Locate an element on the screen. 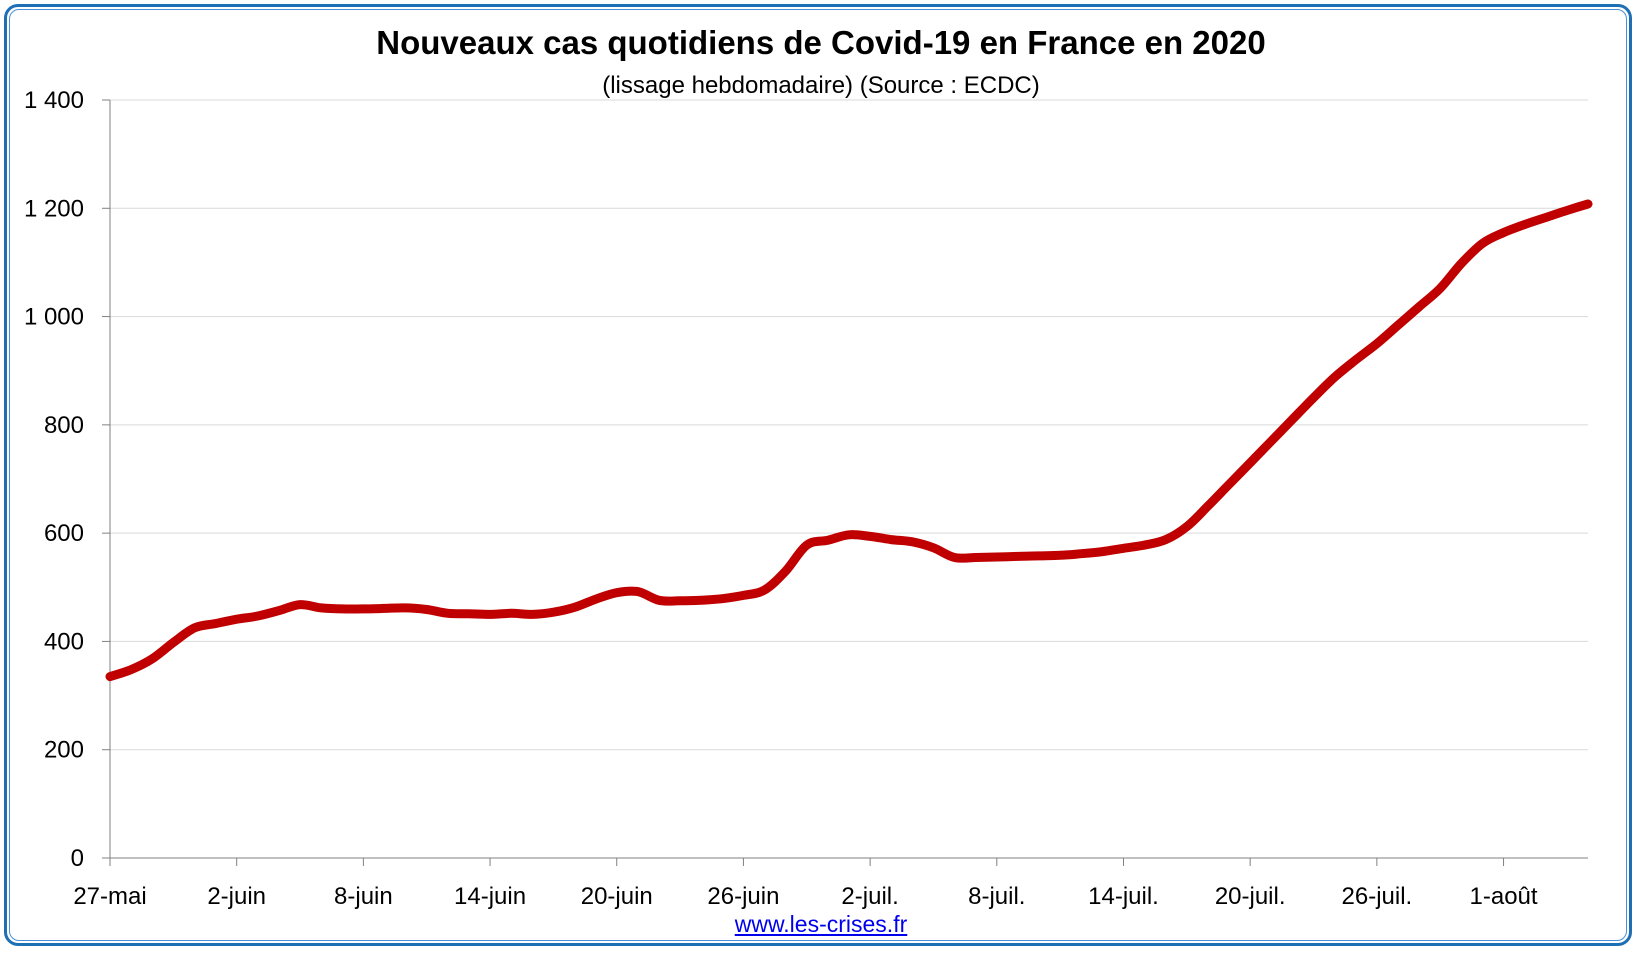 The width and height of the screenshot is (1642, 956). x-tick-label: 20-juin is located at coordinates (617, 896).